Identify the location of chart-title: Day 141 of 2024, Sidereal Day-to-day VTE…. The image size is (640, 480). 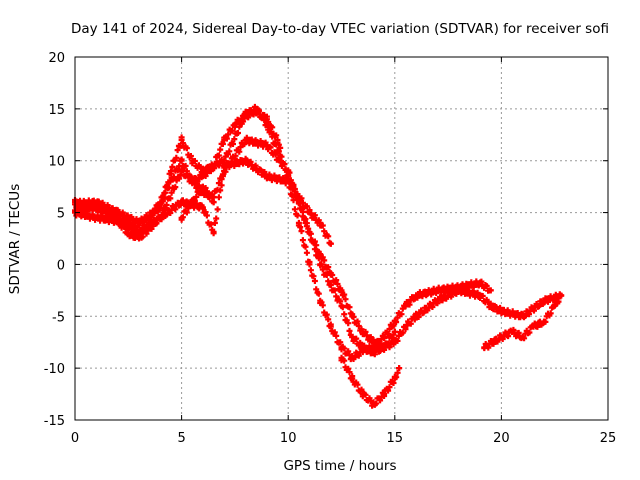
(340, 29).